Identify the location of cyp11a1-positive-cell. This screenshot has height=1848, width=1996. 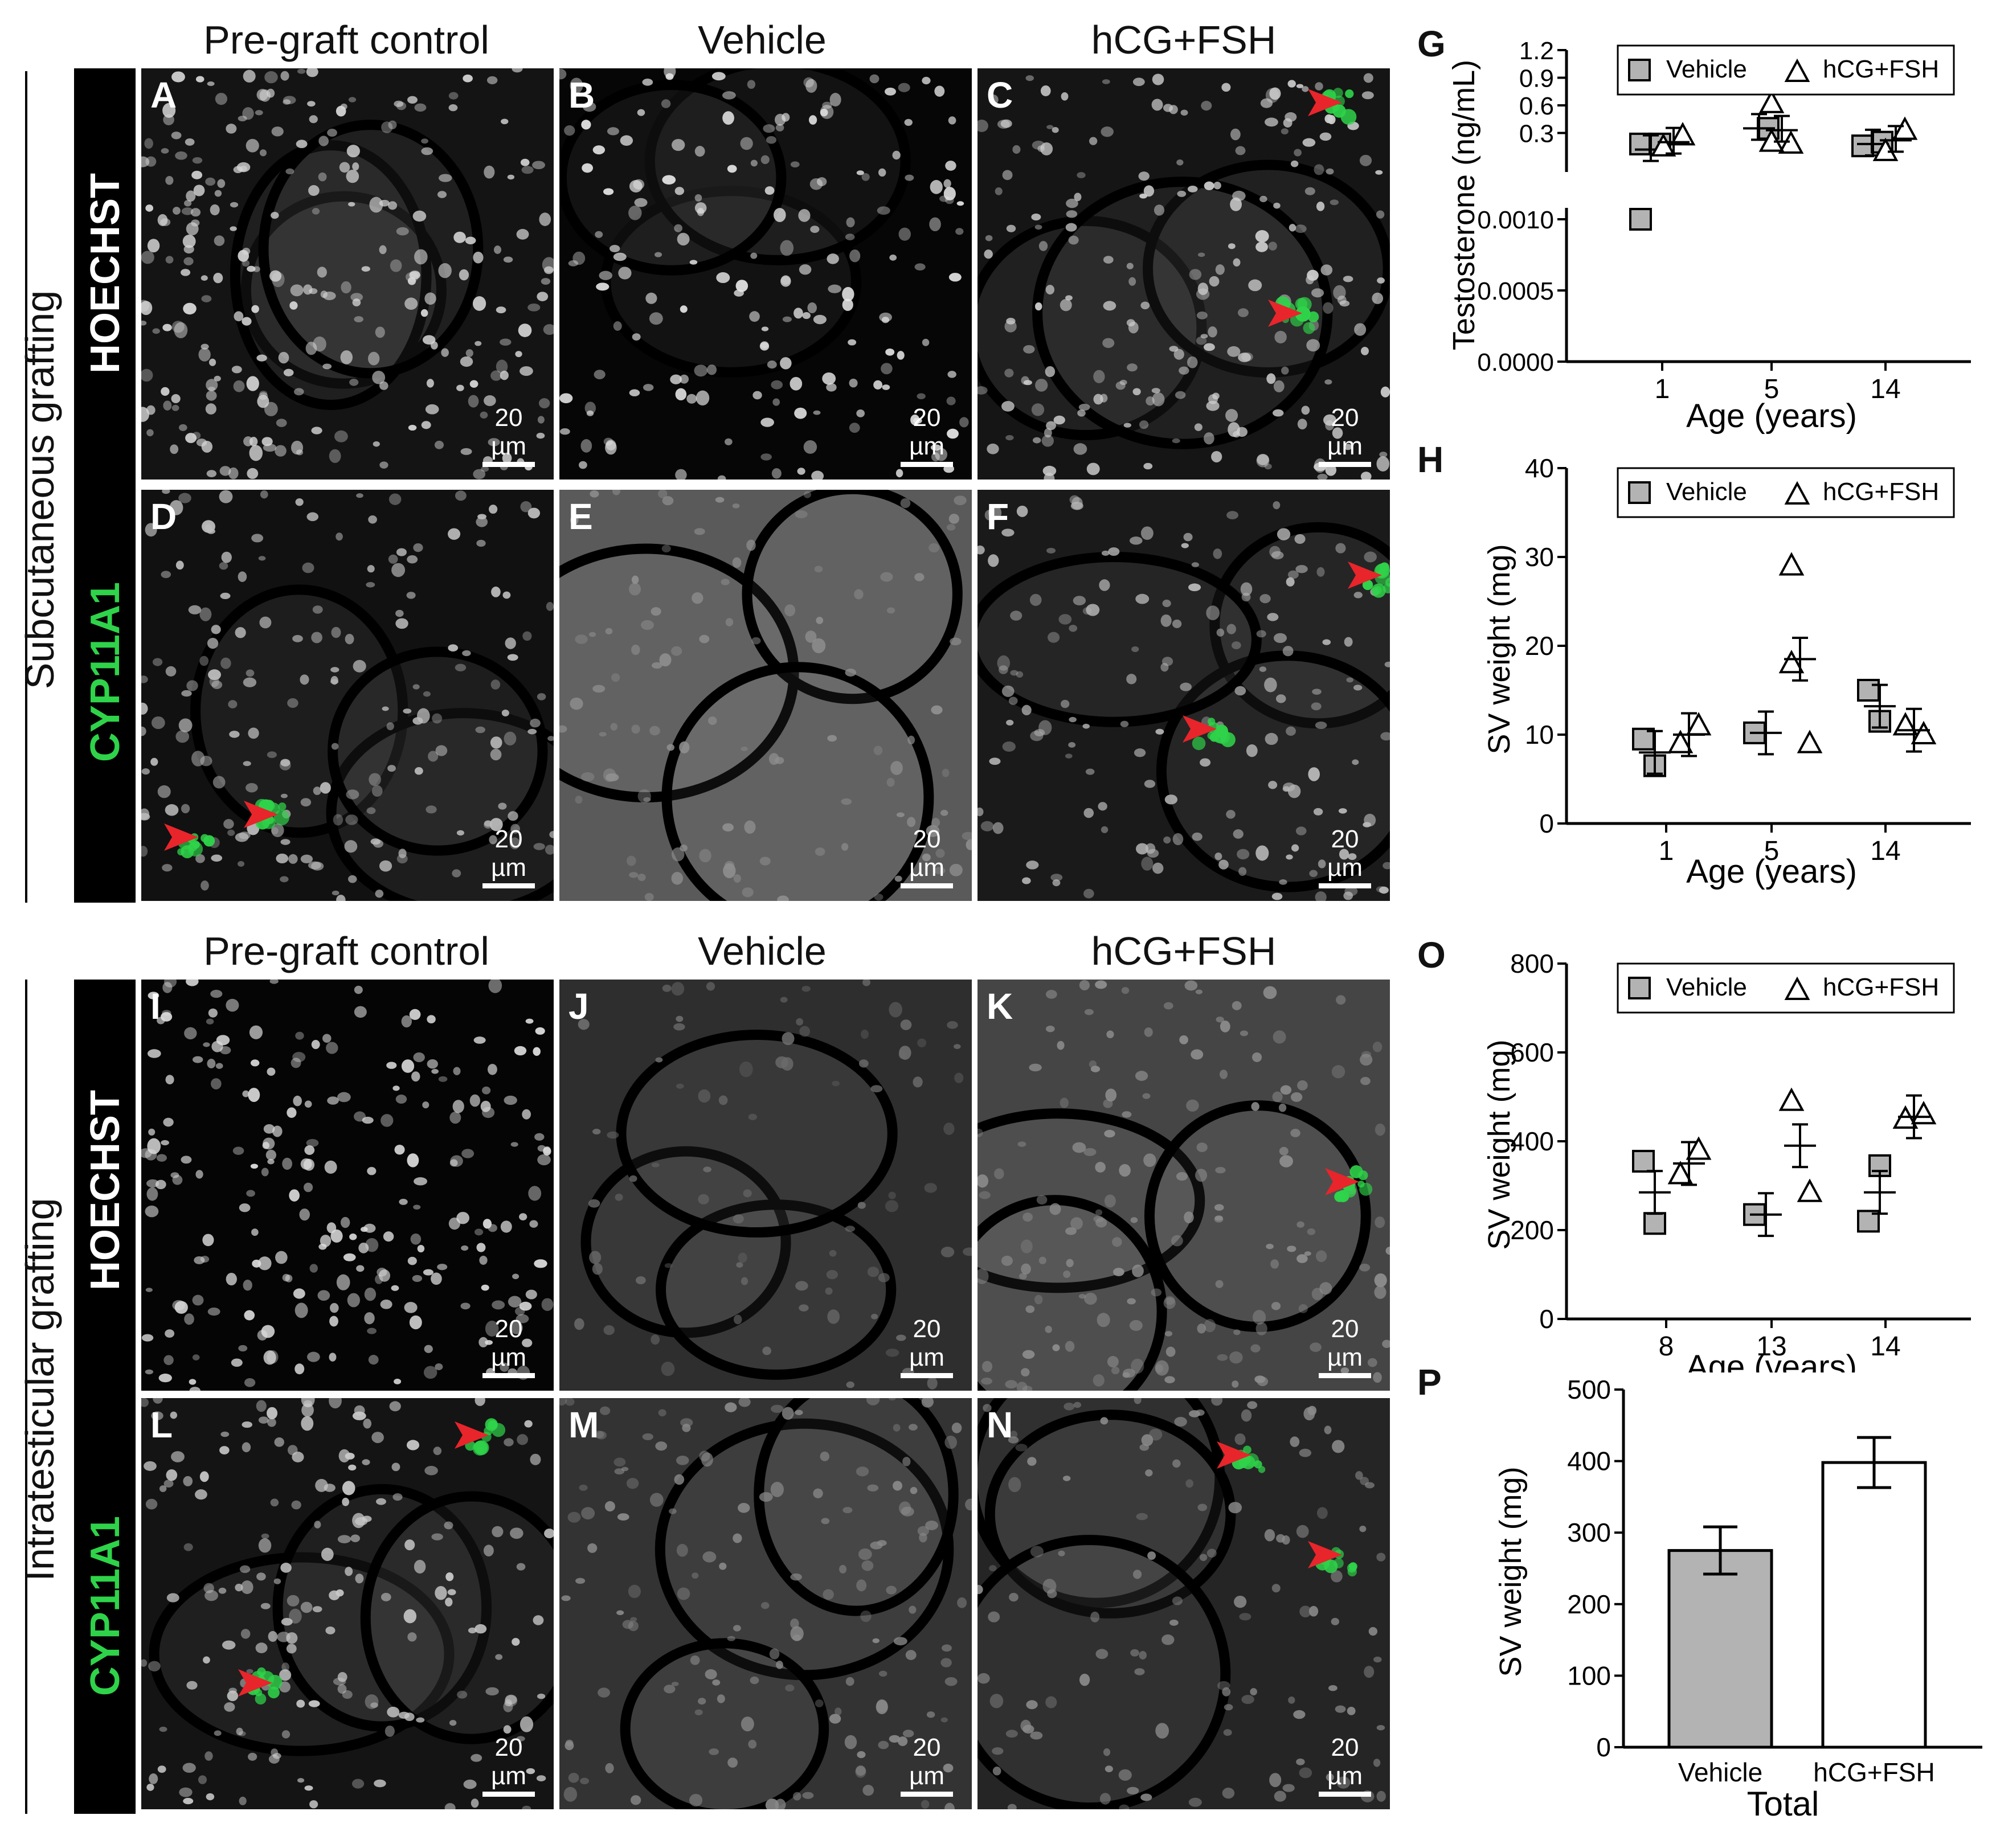
(1222, 732).